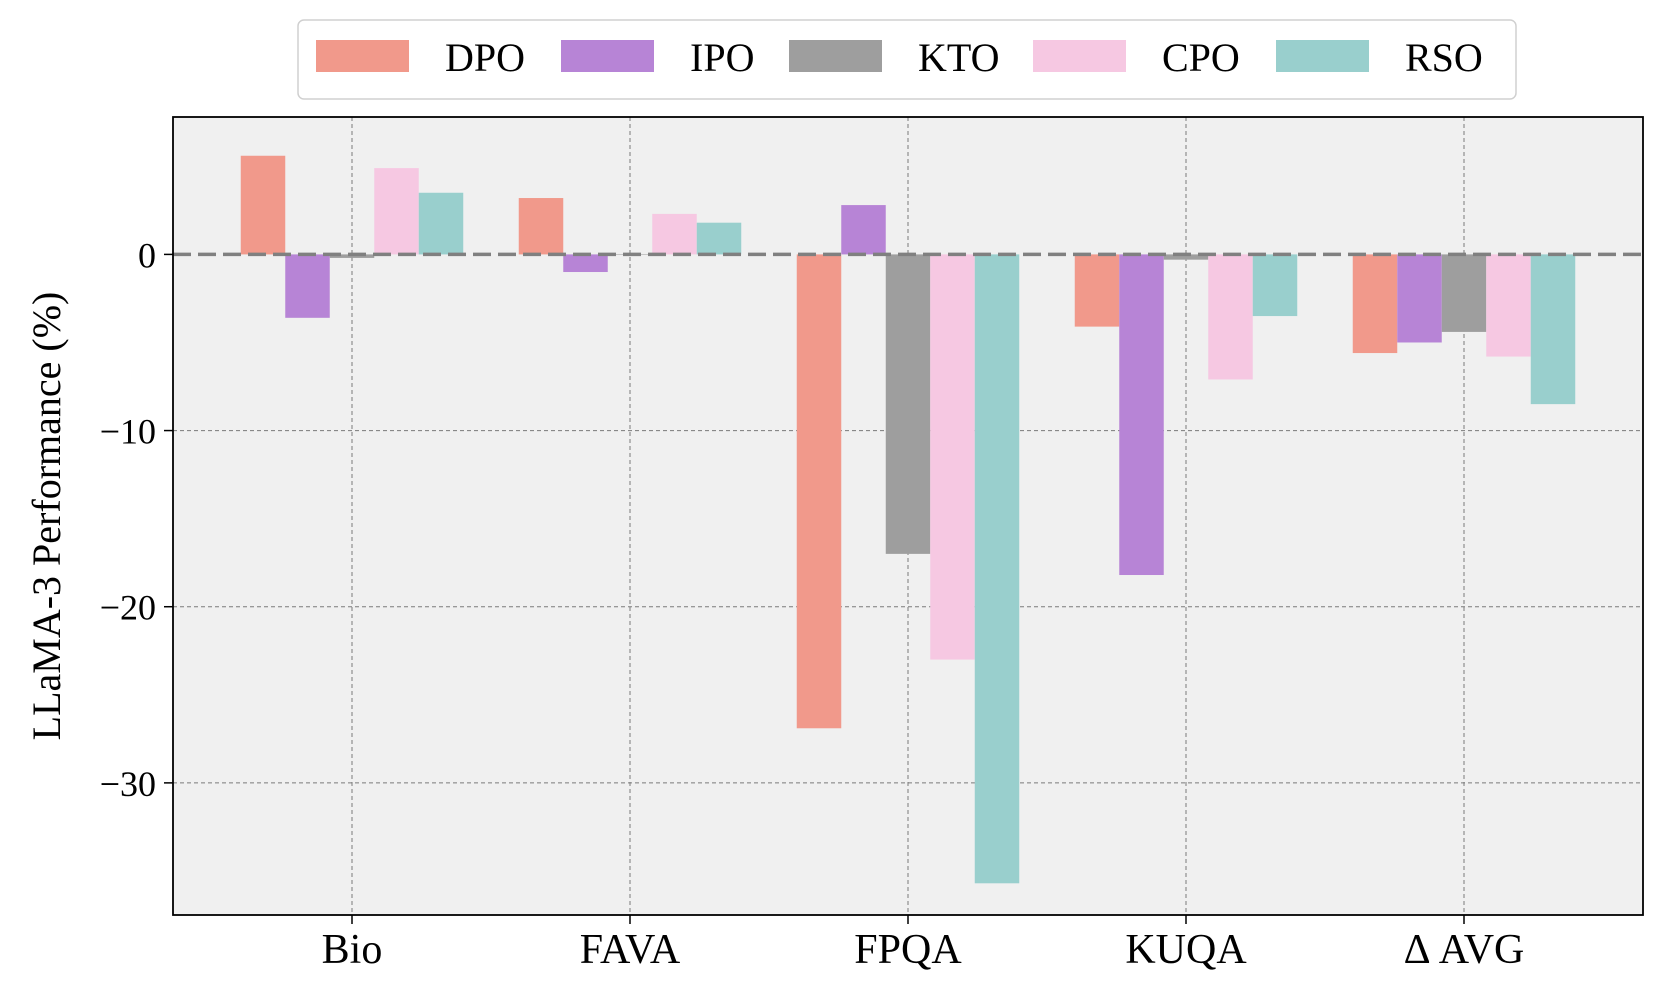 Image resolution: width=1661 pixels, height=1002 pixels. I want to click on legend-label-kto: KTO, so click(958, 57).